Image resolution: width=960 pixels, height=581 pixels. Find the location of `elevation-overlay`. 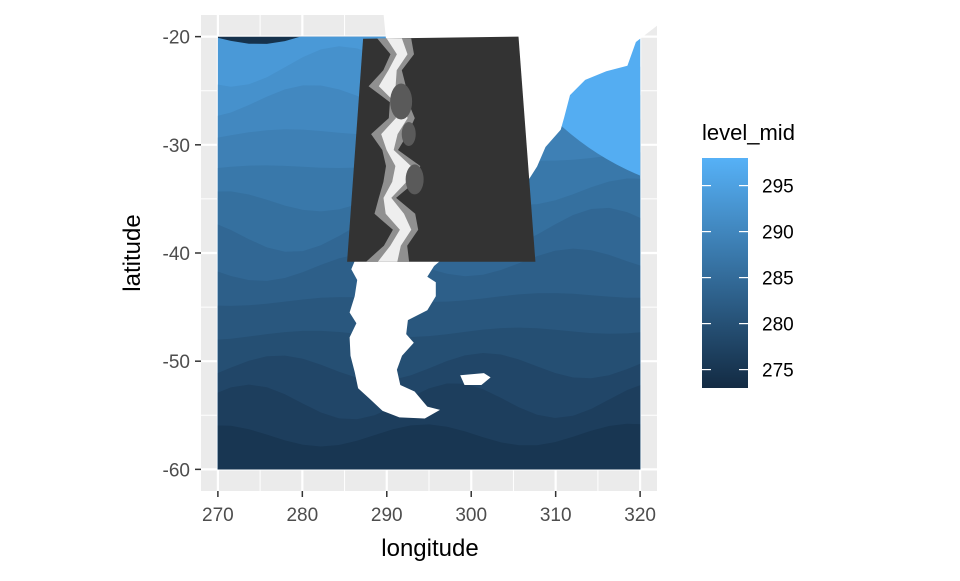

elevation-overlay is located at coordinates (441, 149).